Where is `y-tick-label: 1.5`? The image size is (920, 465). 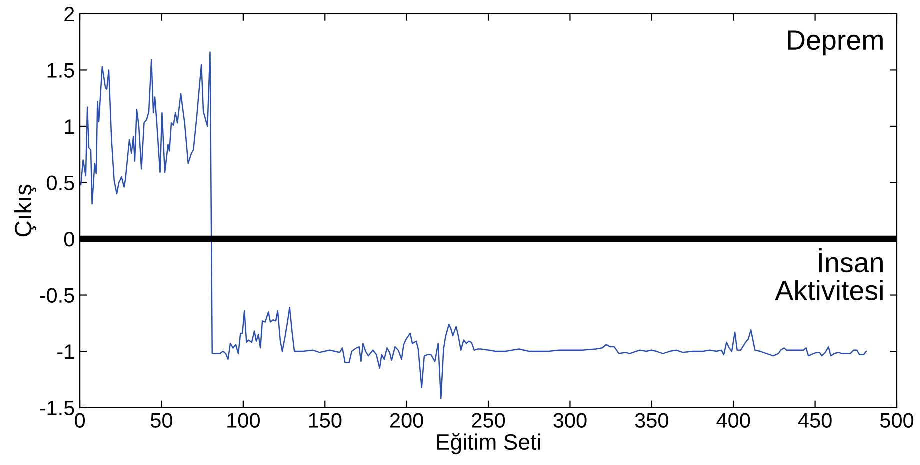
y-tick-label: 1.5 is located at coordinates (61, 70).